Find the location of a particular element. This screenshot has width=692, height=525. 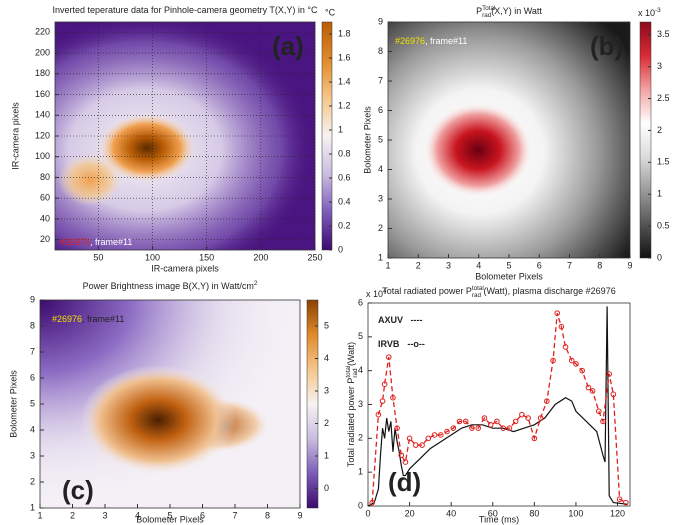

x-tick-label: 50 is located at coordinates (98, 257).